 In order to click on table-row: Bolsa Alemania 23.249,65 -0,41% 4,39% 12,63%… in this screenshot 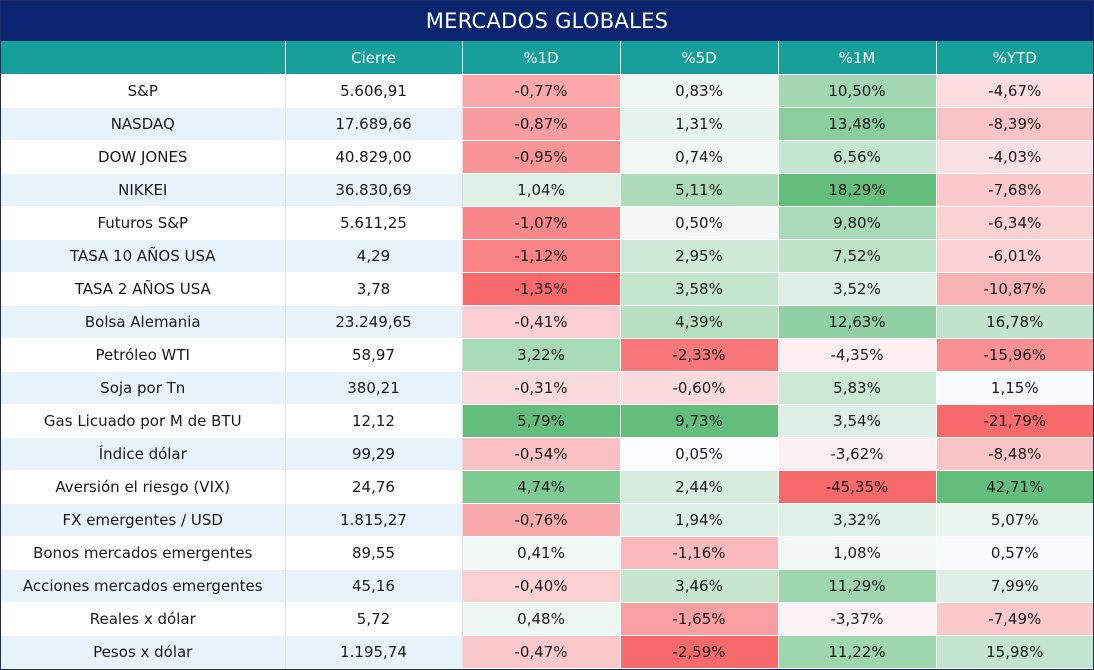, I will do `click(547, 322)`.